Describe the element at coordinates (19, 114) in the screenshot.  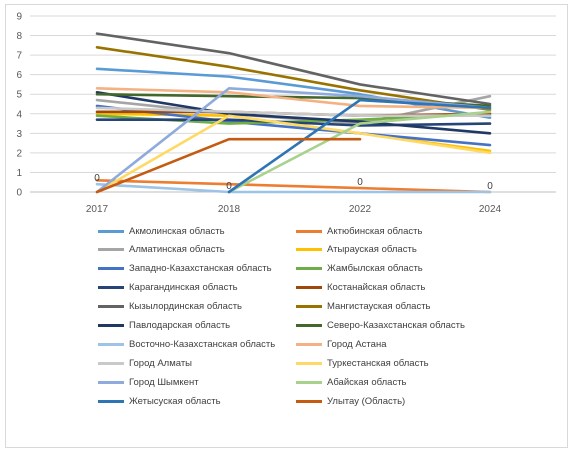
I see `y-tick-label: 4` at that location.